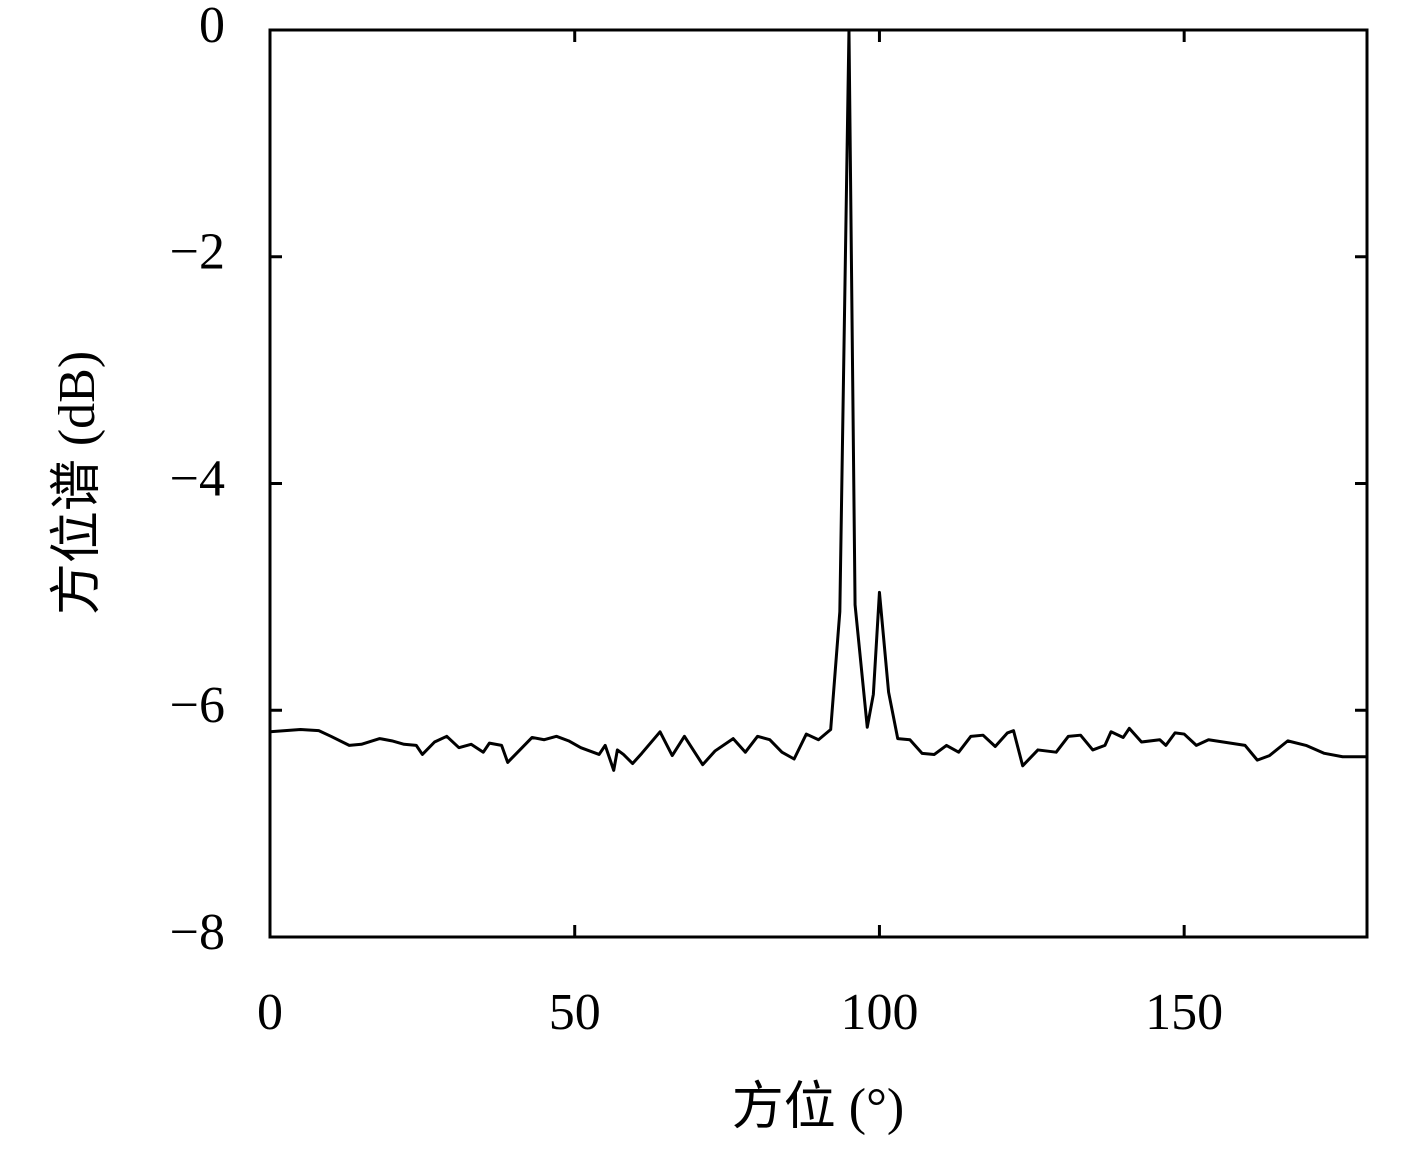  Describe the element at coordinates (197, 705) in the screenshot. I see `y-tick-label: −6` at that location.